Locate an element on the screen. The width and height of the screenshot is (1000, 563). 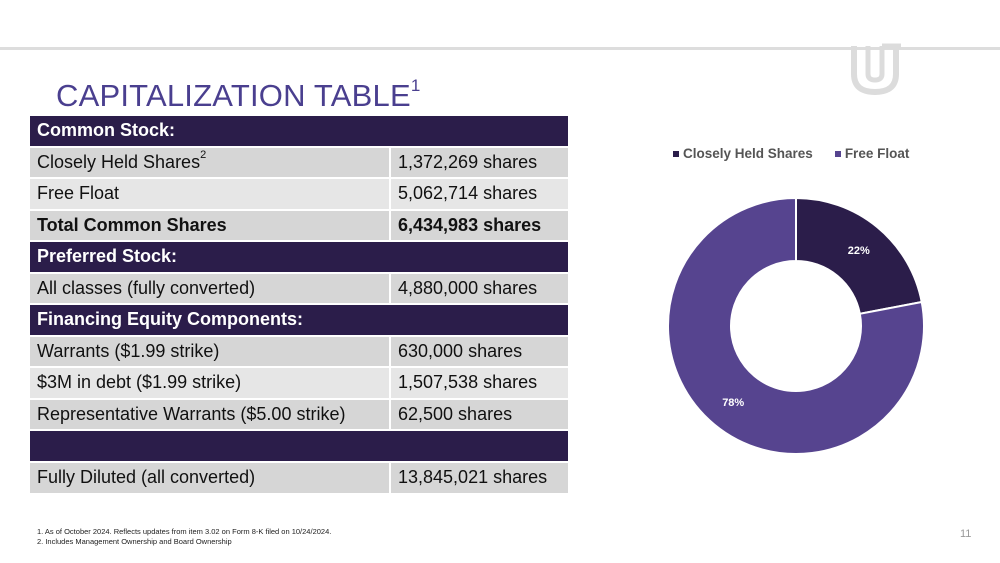
row-label: Closely Held Shares2 is located at coordinates (210, 161).